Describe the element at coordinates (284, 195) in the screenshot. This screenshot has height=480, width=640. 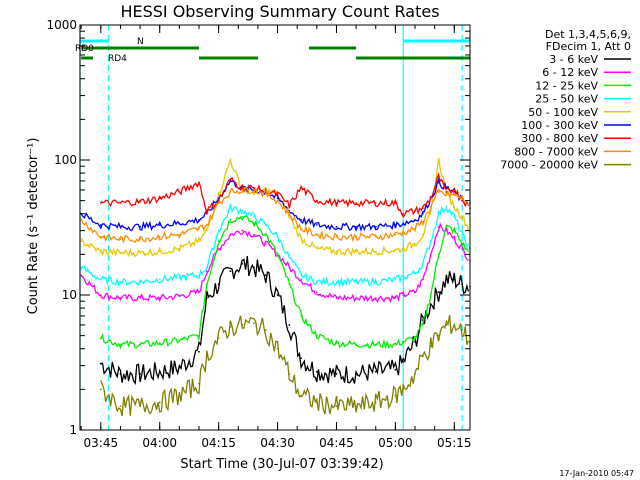
I see `series-line-300-800-kev` at that location.